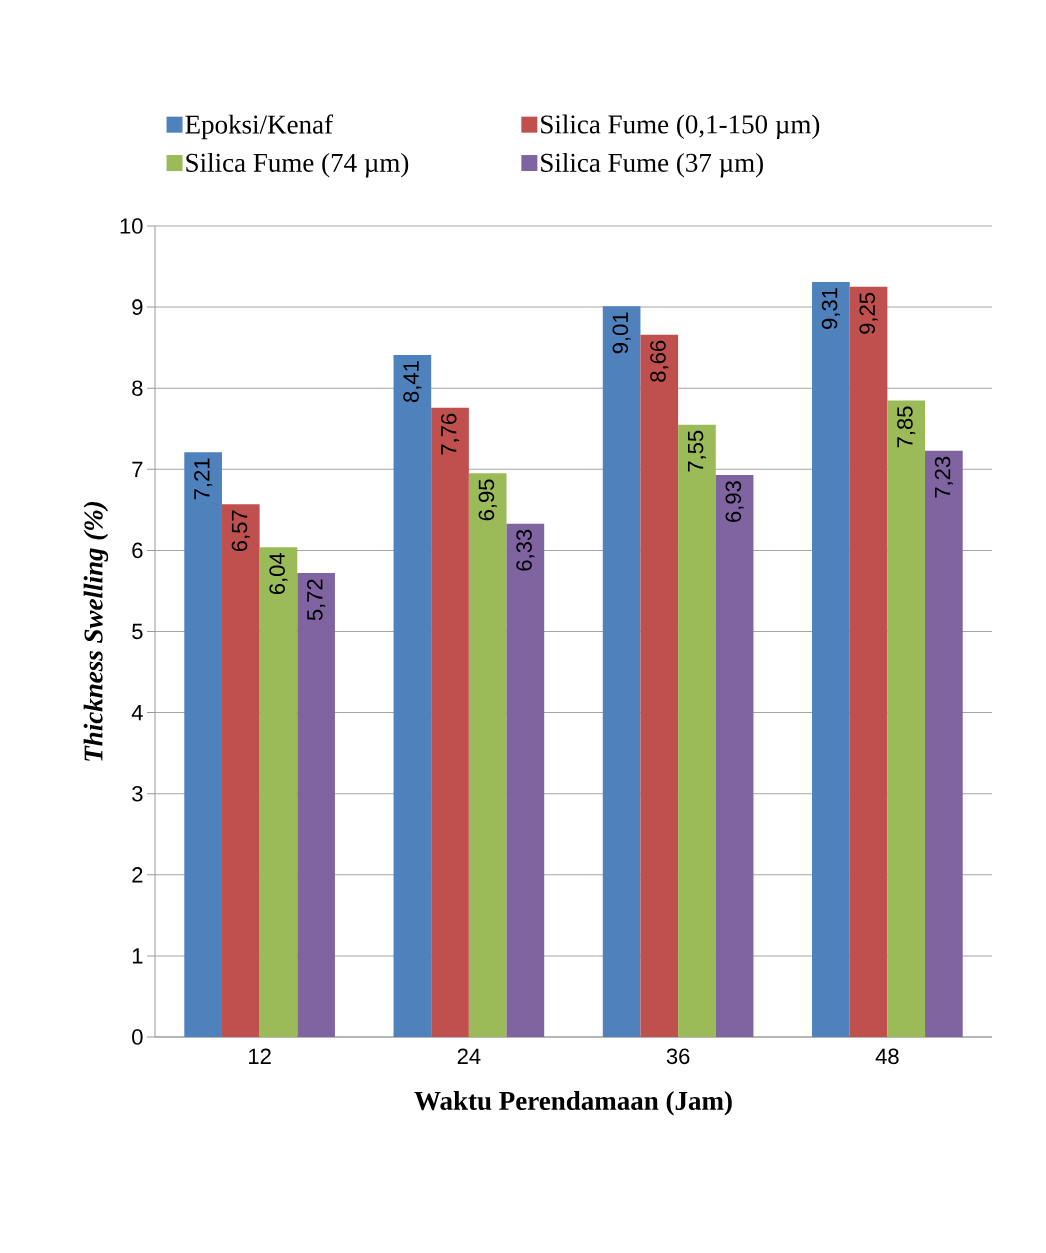  Describe the element at coordinates (621, 333) in the screenshot. I see `data-label: 9,01` at that location.